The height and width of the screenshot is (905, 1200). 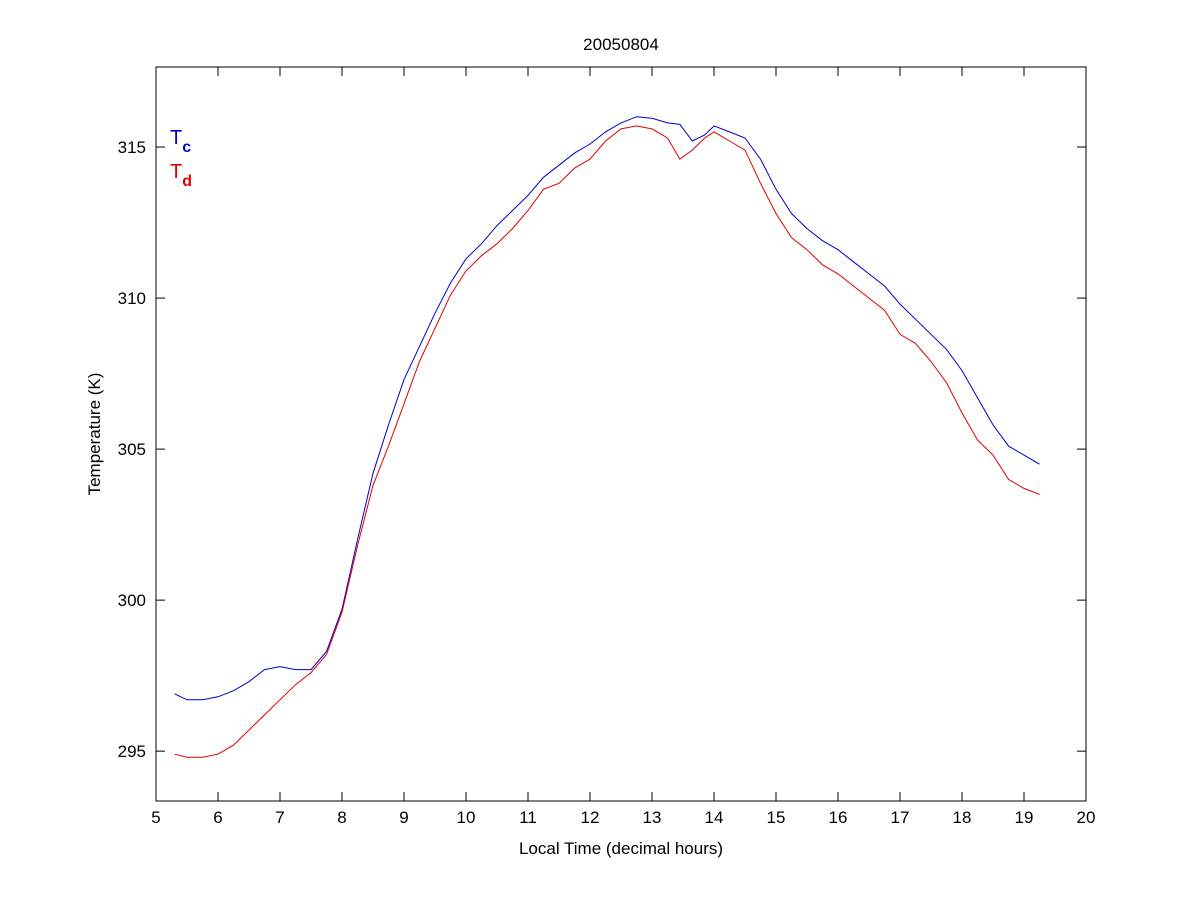 What do you see at coordinates (962, 817) in the screenshot?
I see `x-tick-label: 18` at bounding box center [962, 817].